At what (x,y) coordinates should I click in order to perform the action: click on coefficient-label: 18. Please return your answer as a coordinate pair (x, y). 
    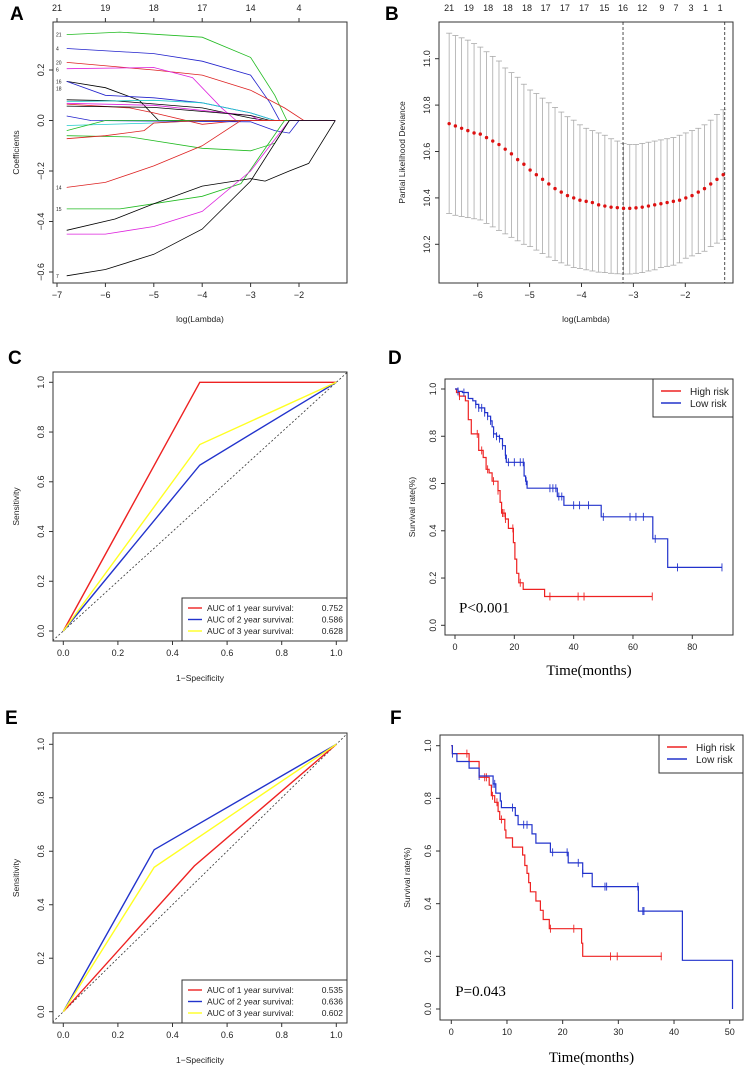
    Looking at the image, I should click on (59, 89).